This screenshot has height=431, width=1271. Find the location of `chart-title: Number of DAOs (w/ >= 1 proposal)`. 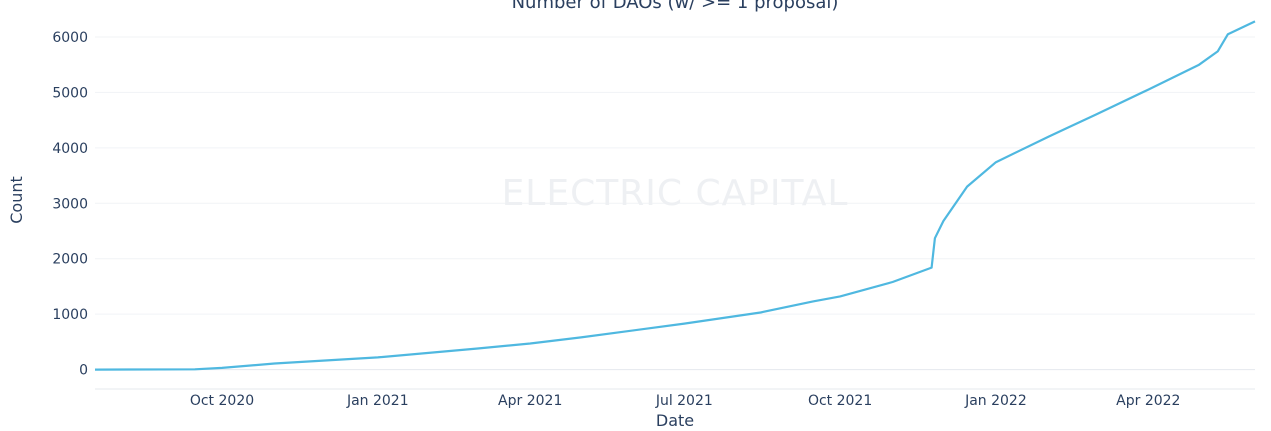

chart-title: Number of DAOs (w/ >= 1 proposal) is located at coordinates (675, 6).